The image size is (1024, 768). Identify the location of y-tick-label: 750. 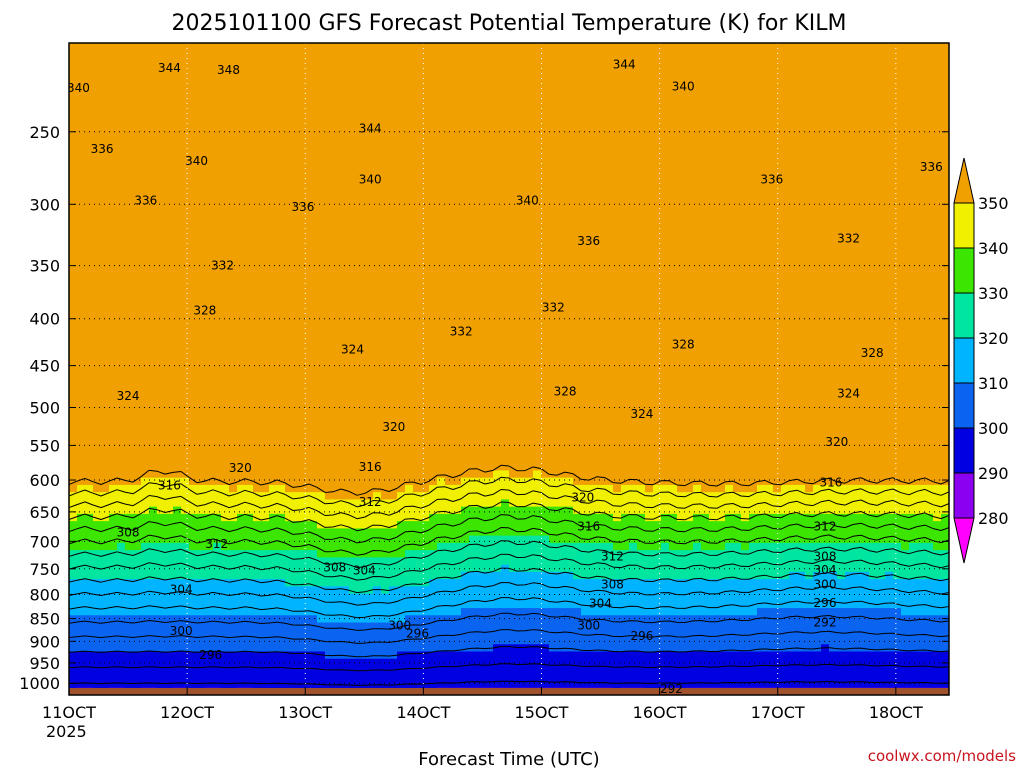
(44, 569).